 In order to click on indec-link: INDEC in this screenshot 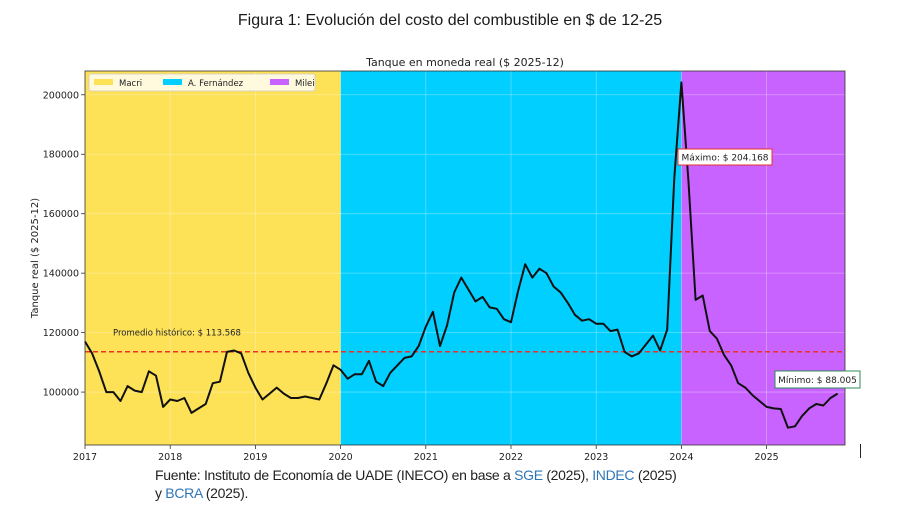, I will do `click(613, 475)`.